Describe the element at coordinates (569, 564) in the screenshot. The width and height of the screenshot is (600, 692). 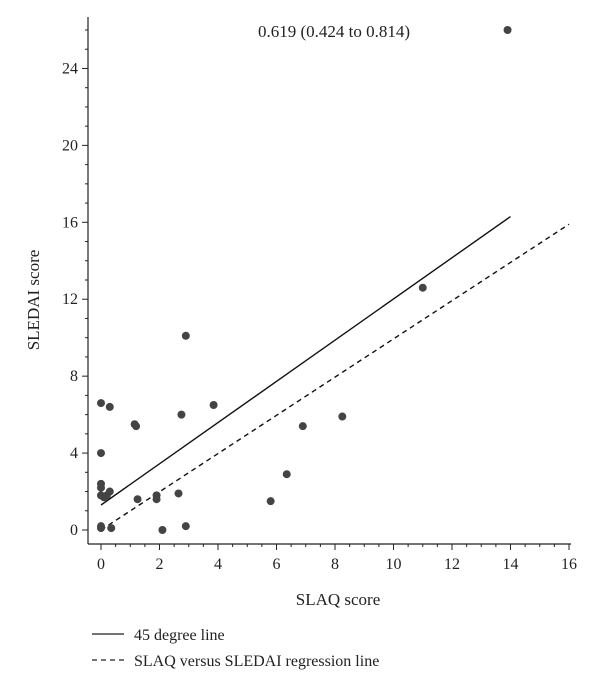
I see `x-tick-label: 16` at that location.